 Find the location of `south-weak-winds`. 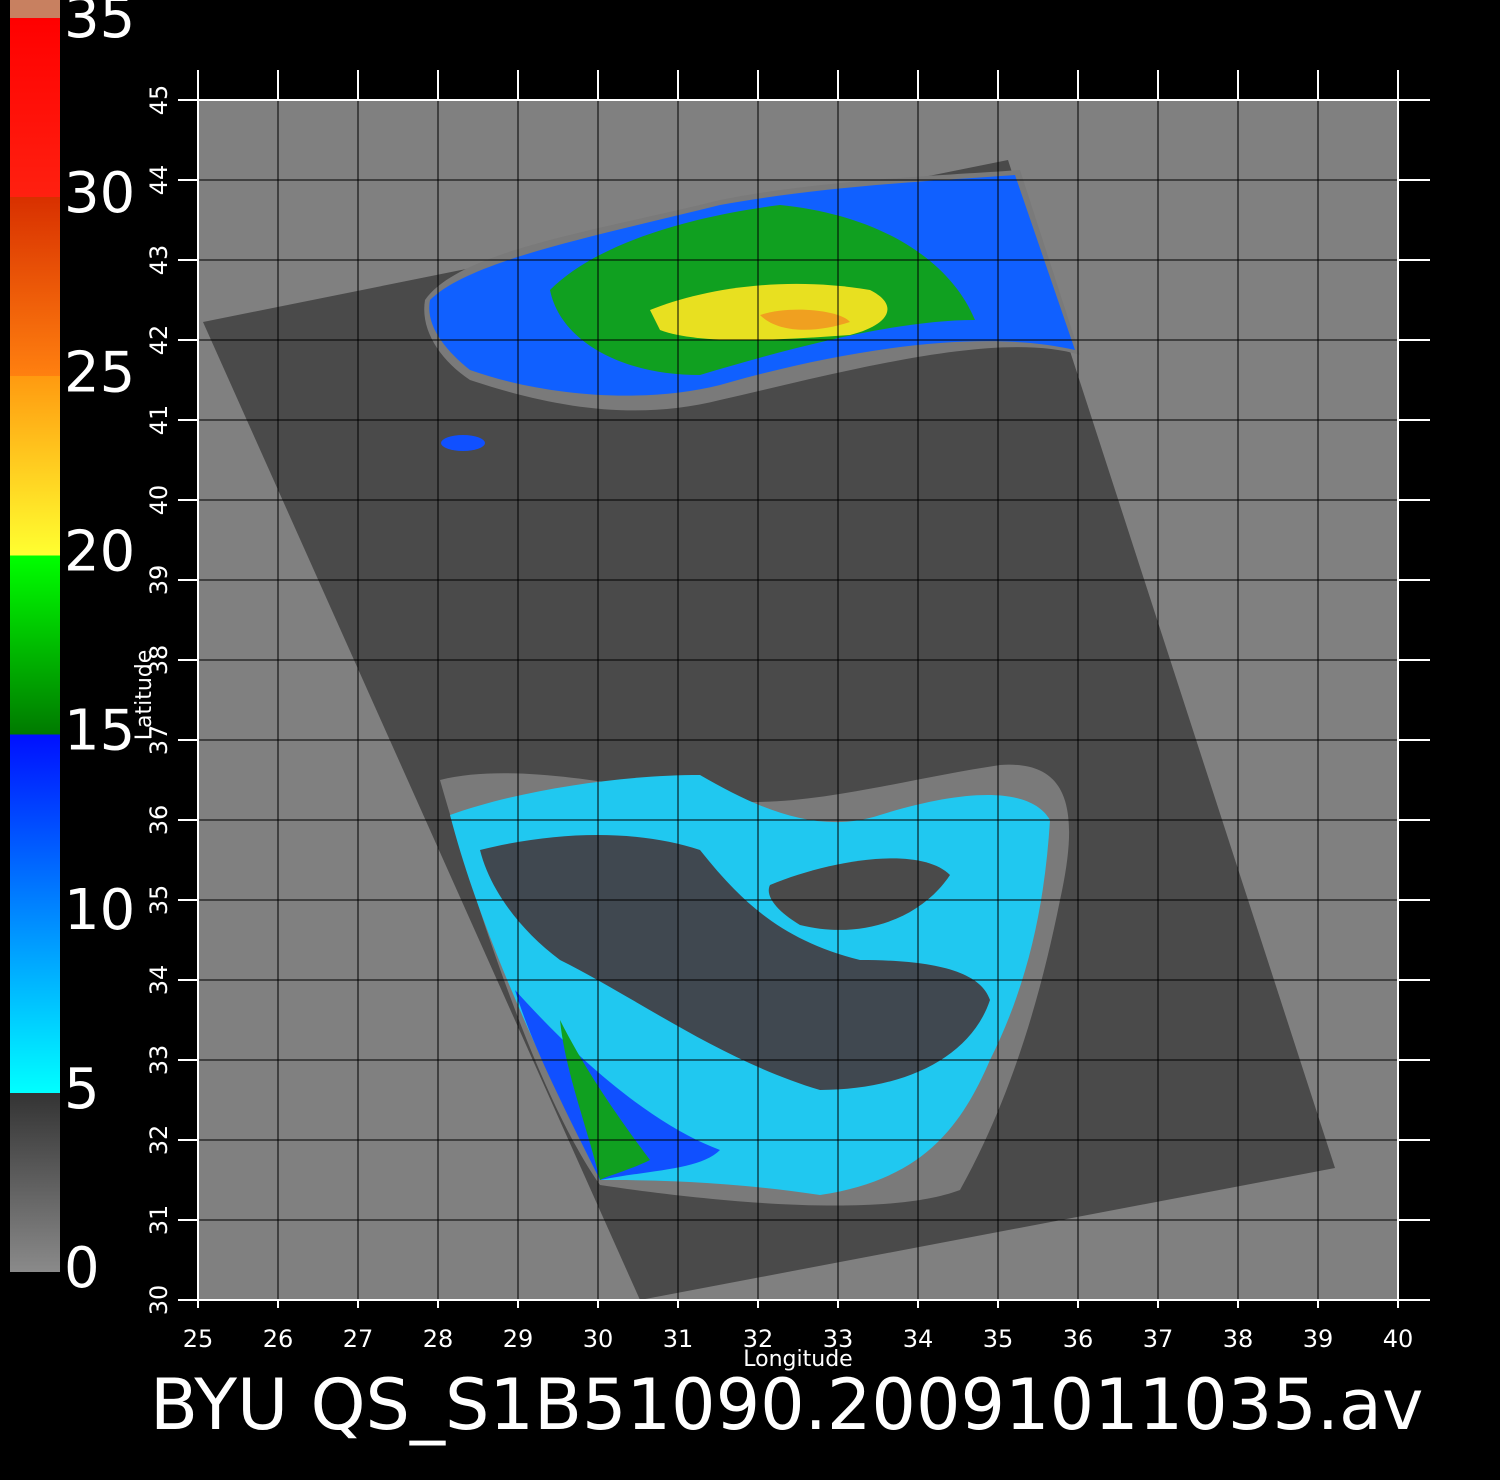

south-weak-winds is located at coordinates (735, 962).